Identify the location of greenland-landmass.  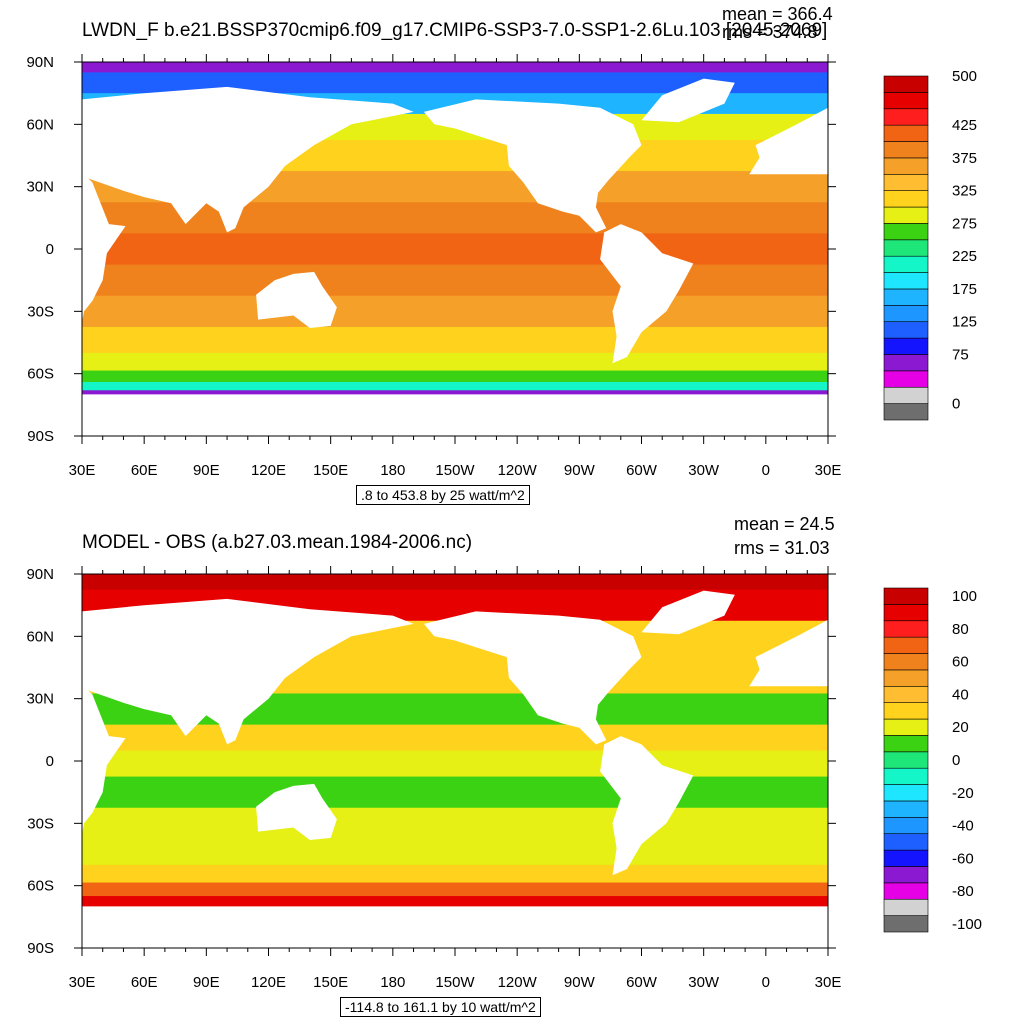
(688, 100).